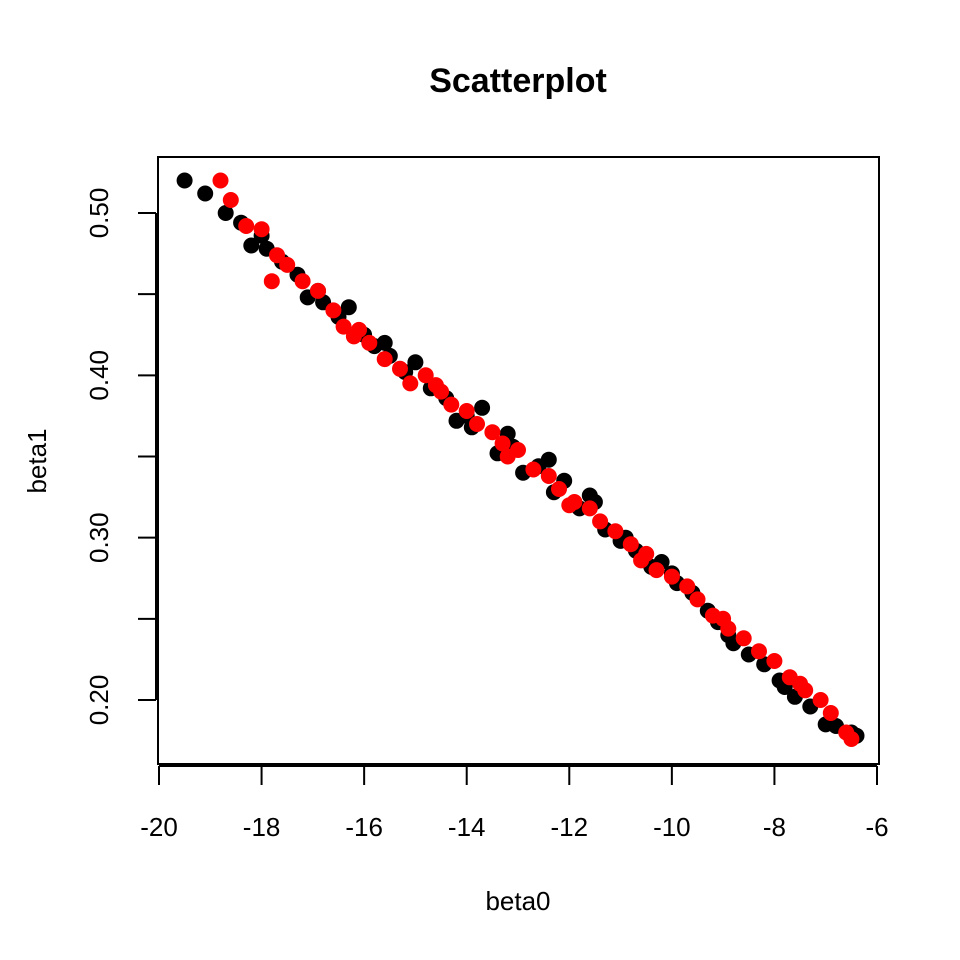  Describe the element at coordinates (99, 375) in the screenshot. I see `y-tick-label: 0.40` at that location.